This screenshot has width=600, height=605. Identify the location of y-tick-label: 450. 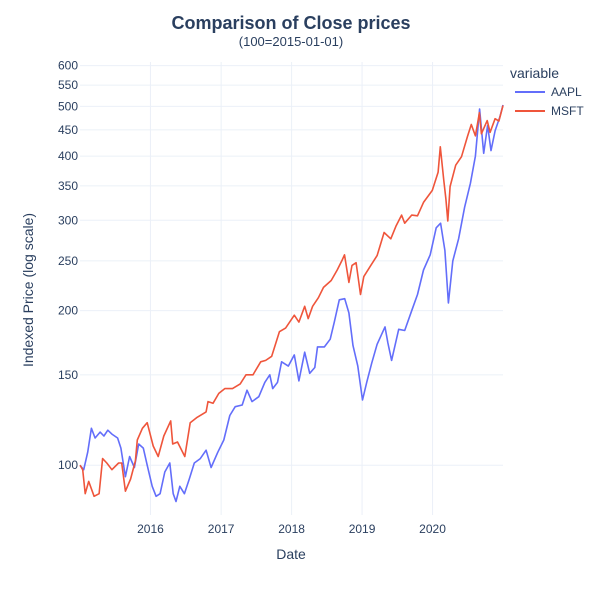
(68, 130).